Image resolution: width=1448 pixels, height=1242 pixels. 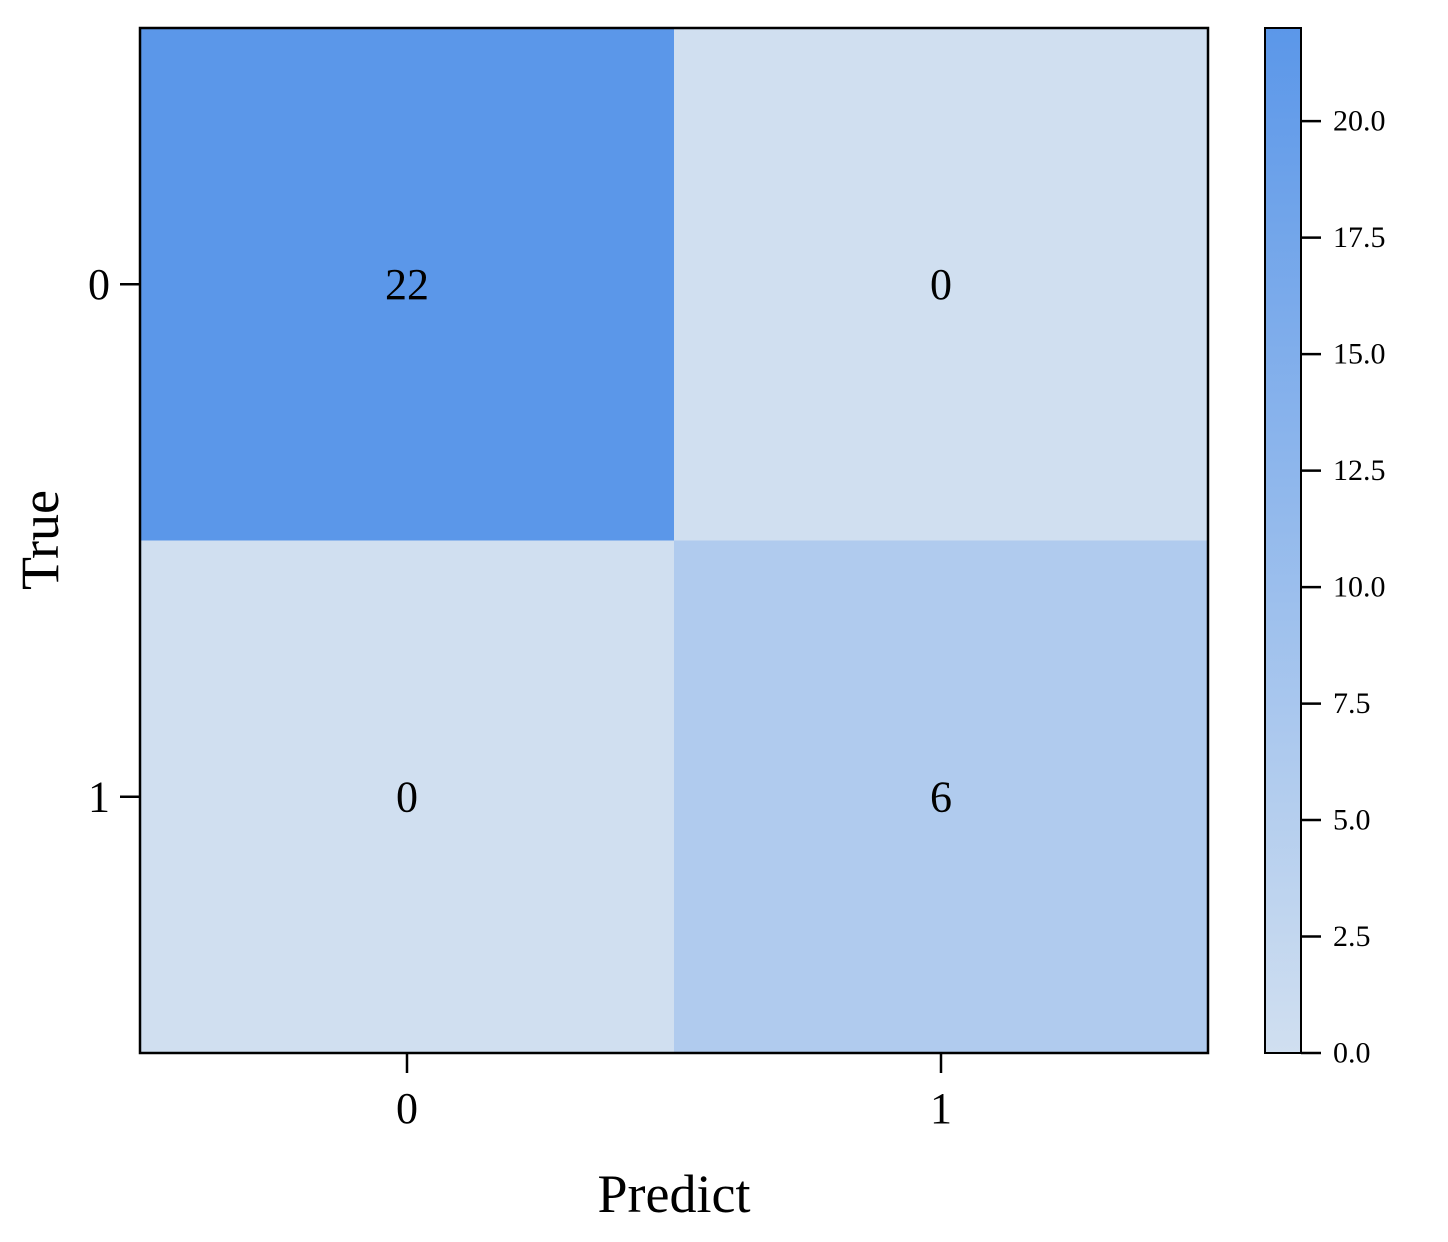 What do you see at coordinates (1352, 703) in the screenshot?
I see `colorbar-tick-label: 7.5` at bounding box center [1352, 703].